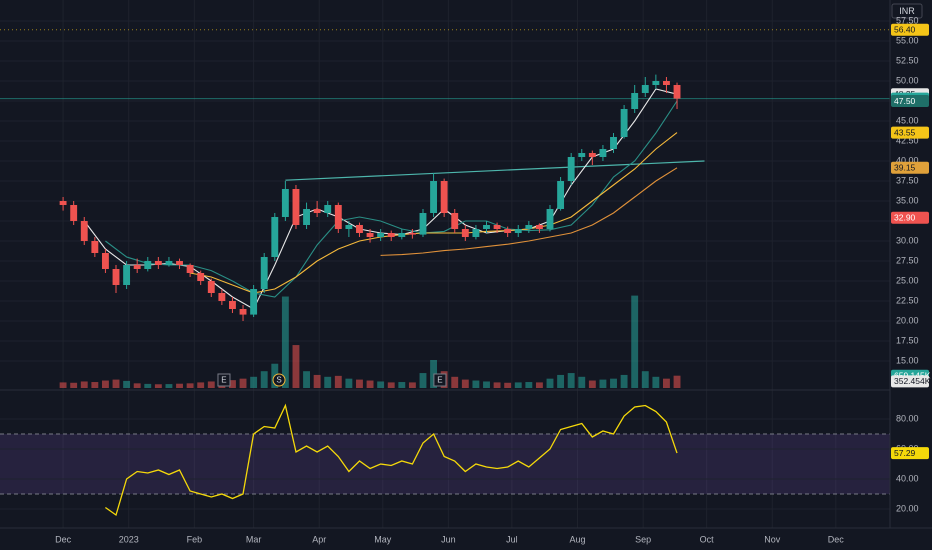 Image resolution: width=932 pixels, height=550 pixels. What do you see at coordinates (907, 418) in the screenshot?
I see `rsi-tick-label: 80.00` at bounding box center [907, 418].